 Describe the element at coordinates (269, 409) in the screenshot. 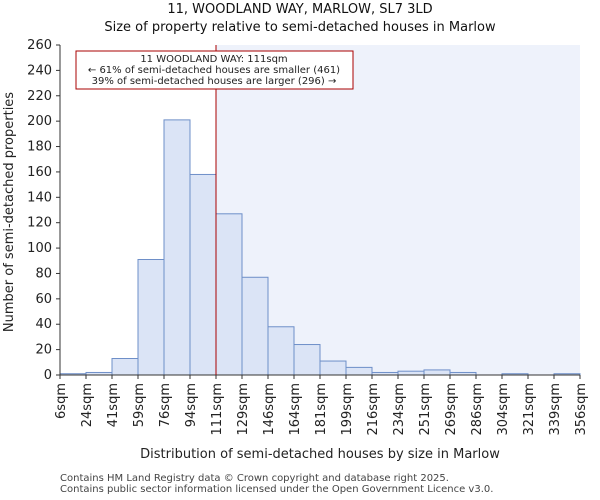

I see `x-tick-label: 146sqm` at that location.